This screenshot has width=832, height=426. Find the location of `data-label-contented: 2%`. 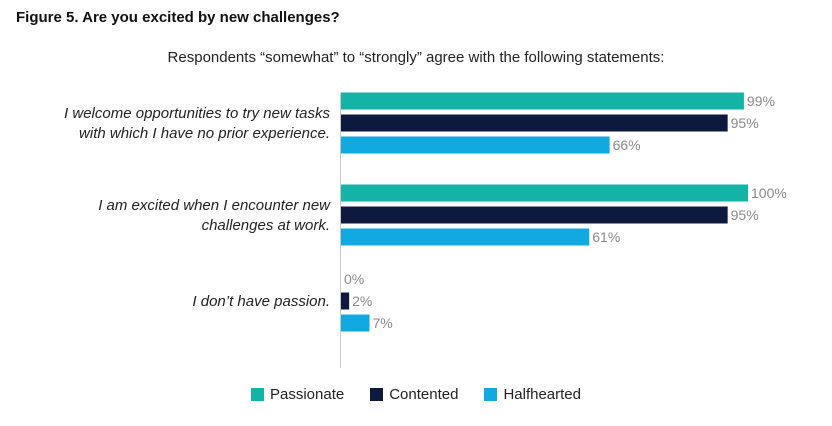

data-label-contented: 2% is located at coordinates (362, 301).